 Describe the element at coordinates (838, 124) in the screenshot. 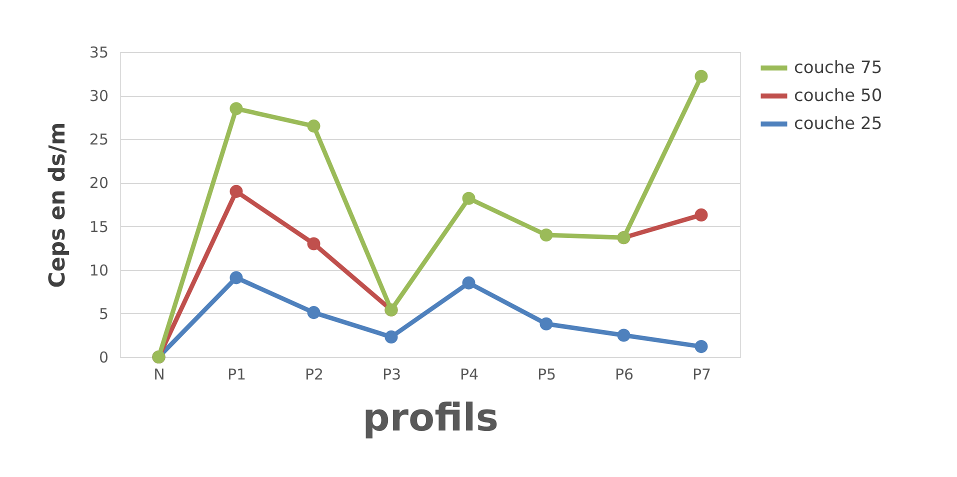

I see `legend-label: couche 25` at that location.